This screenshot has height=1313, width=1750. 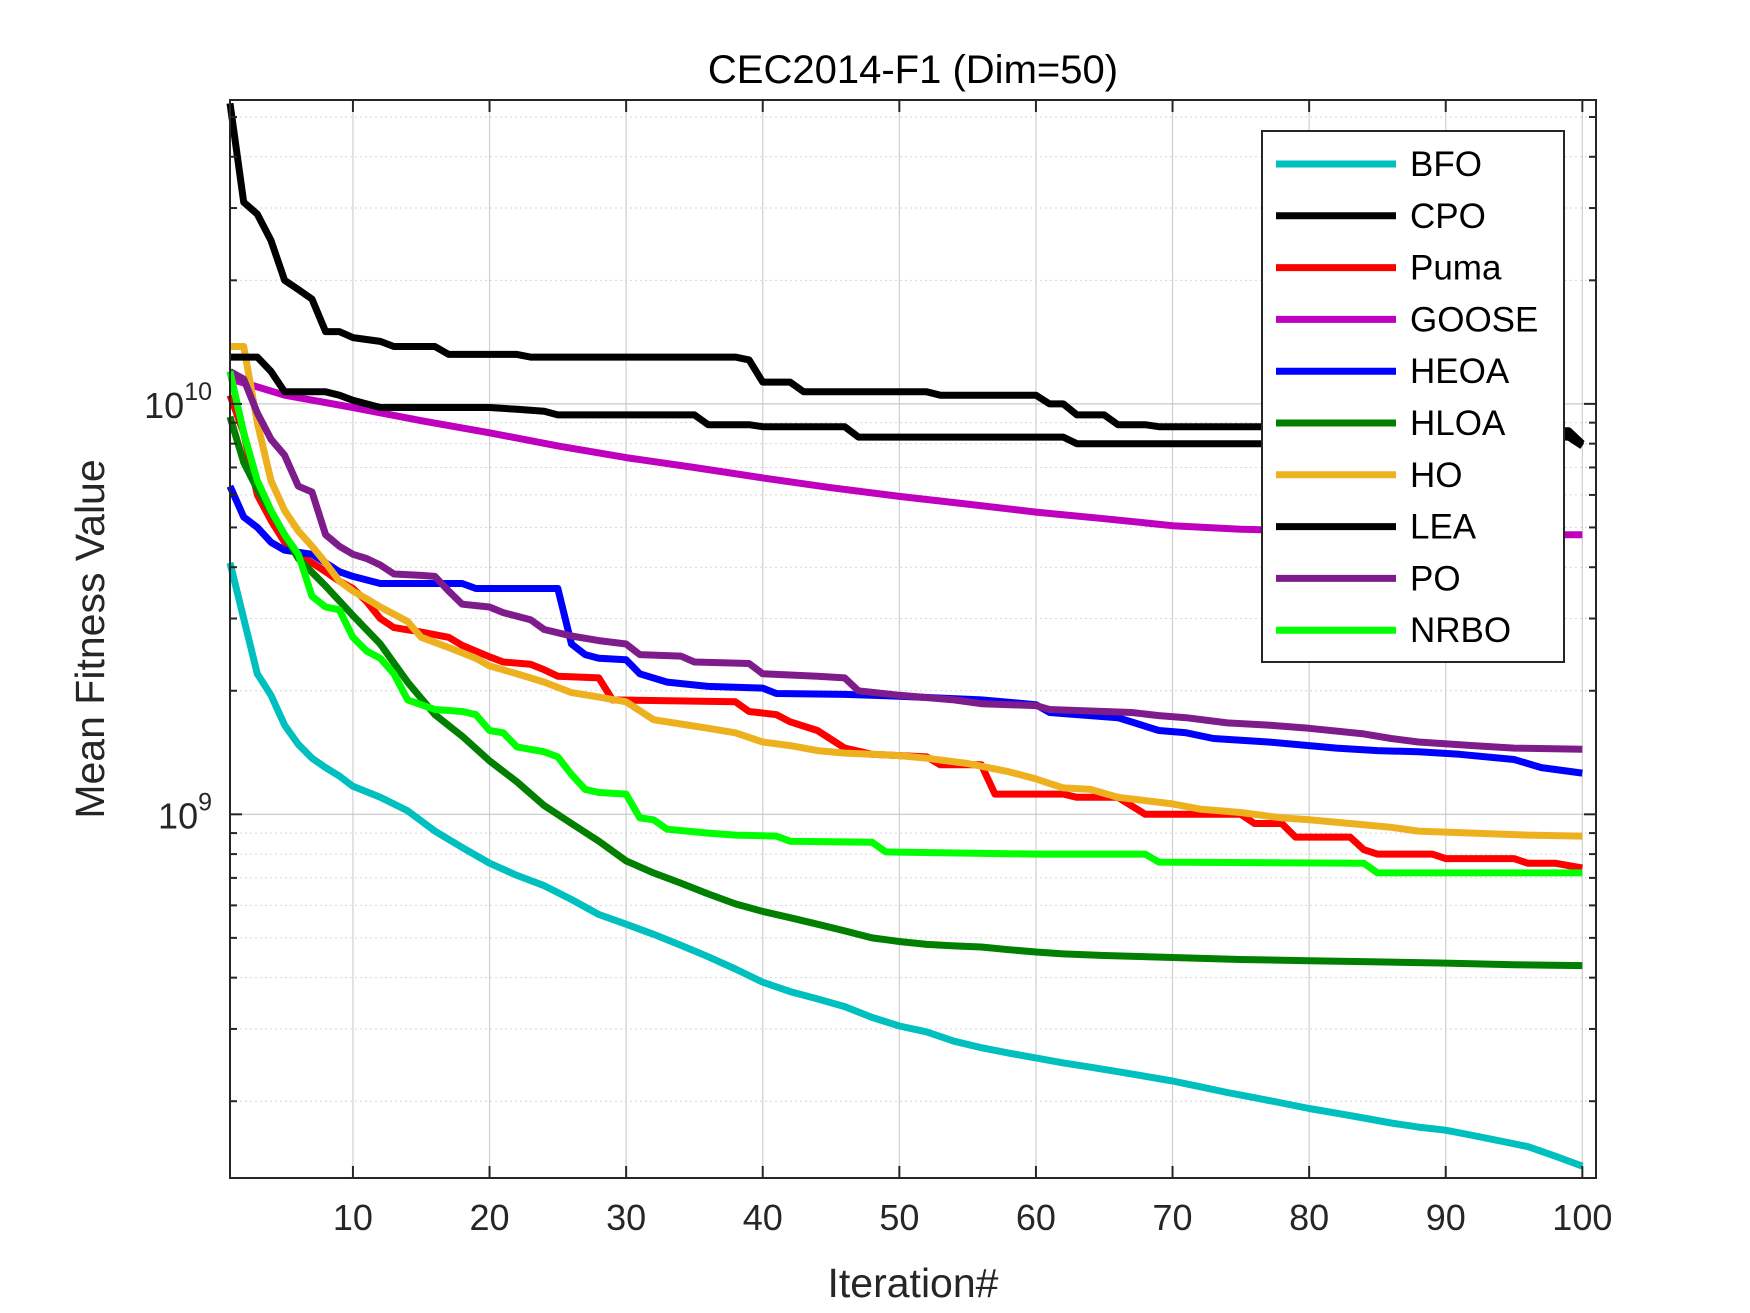 I want to click on legend-item-cpo: CPO, so click(x=1381, y=216).